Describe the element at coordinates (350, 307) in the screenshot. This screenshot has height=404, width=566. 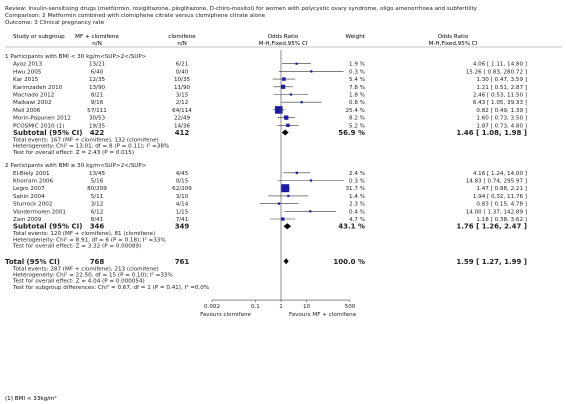
I see `axis-tick-label: 500` at that location.